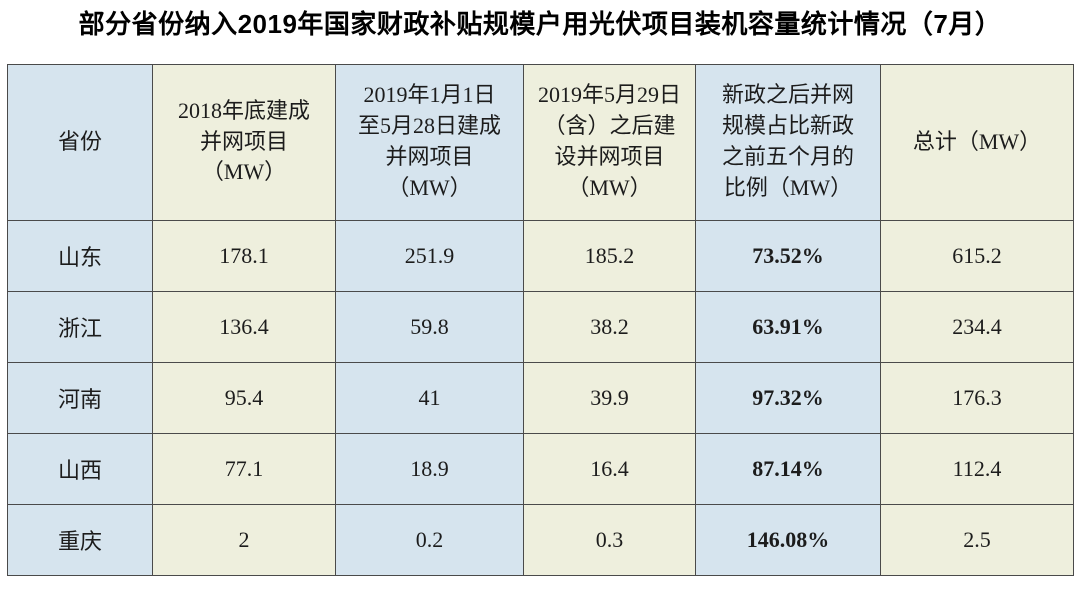 Image resolution: width=1080 pixels, height=598 pixels. I want to click on value-cell: 0.2, so click(429, 539).